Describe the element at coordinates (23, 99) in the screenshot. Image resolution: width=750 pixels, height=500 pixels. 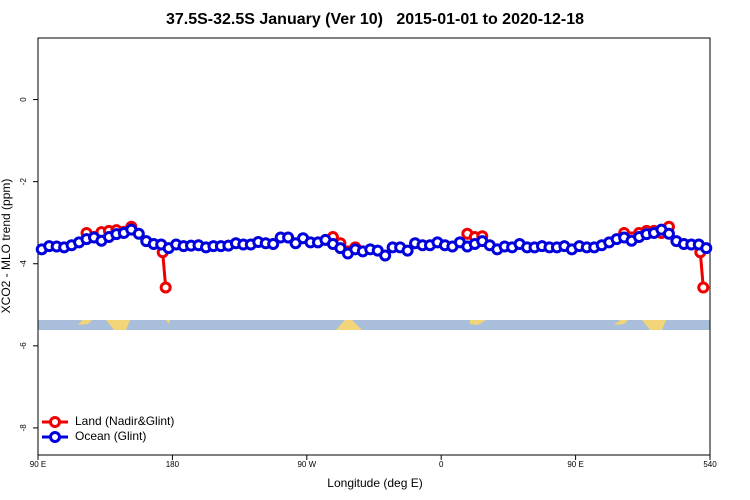
I see `y-tick-label: 0` at that location.